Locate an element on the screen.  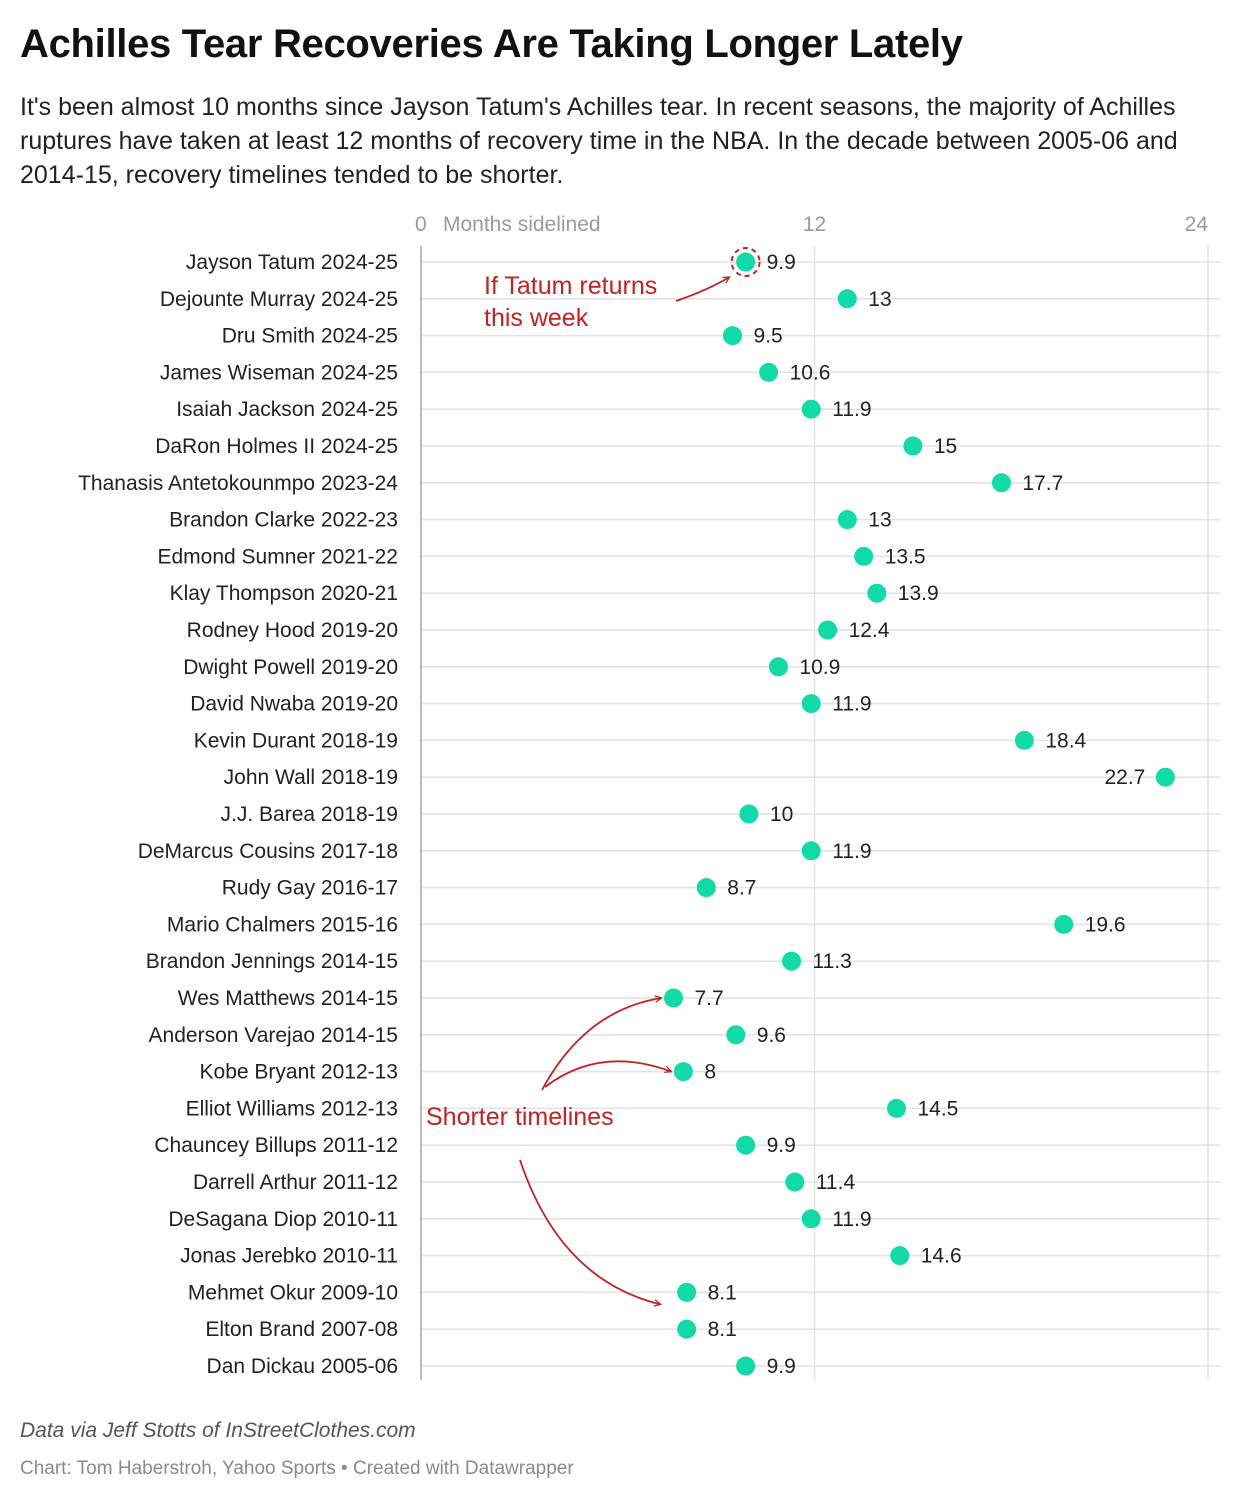
row-label: Elton Brand 2007-08 is located at coordinates (301, 1329).